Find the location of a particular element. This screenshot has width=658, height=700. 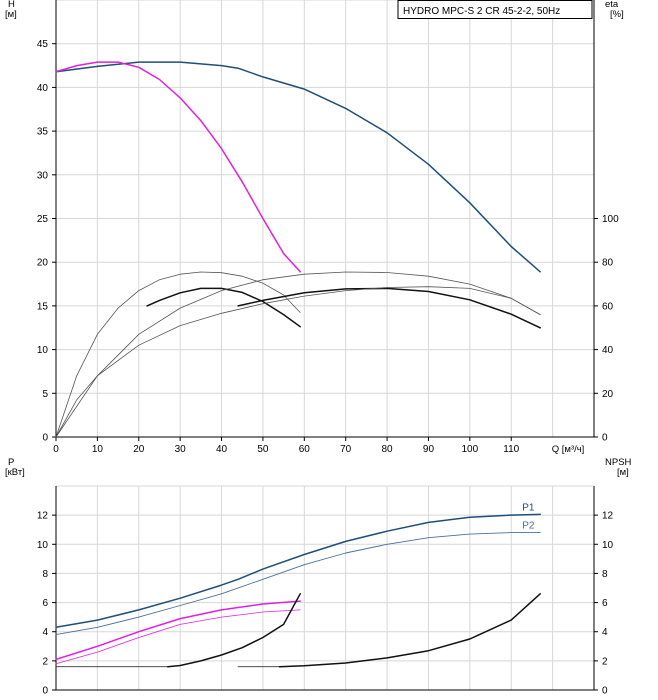

series-line-NPSH-two-pumps is located at coordinates (409, 630).